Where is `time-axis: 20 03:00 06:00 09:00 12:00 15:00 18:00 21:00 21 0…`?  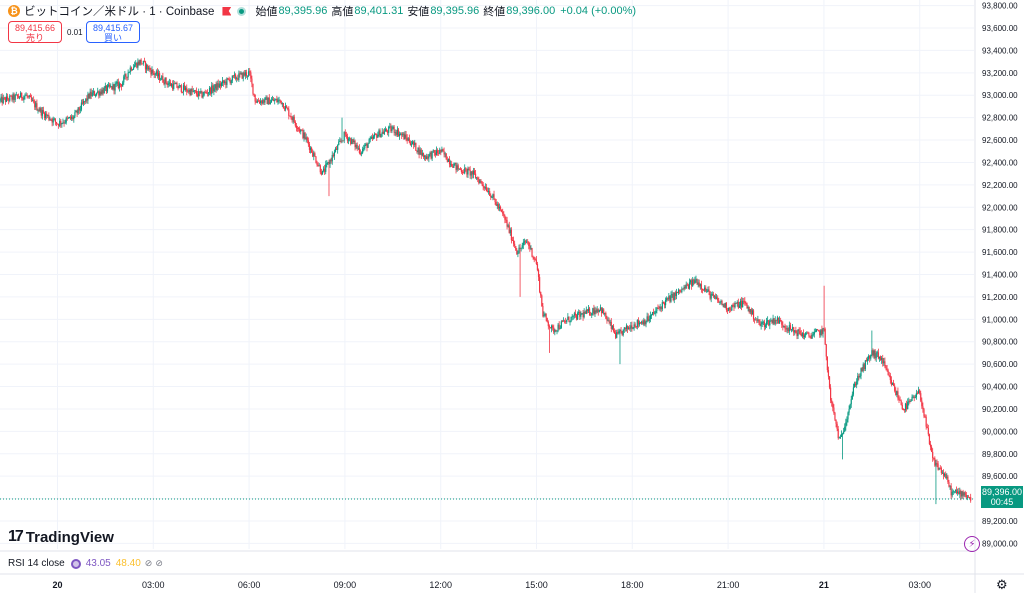 time-axis: 20 03:00 06:00 09:00 12:00 15:00 18:00 21:00 21 0… is located at coordinates (491, 585).